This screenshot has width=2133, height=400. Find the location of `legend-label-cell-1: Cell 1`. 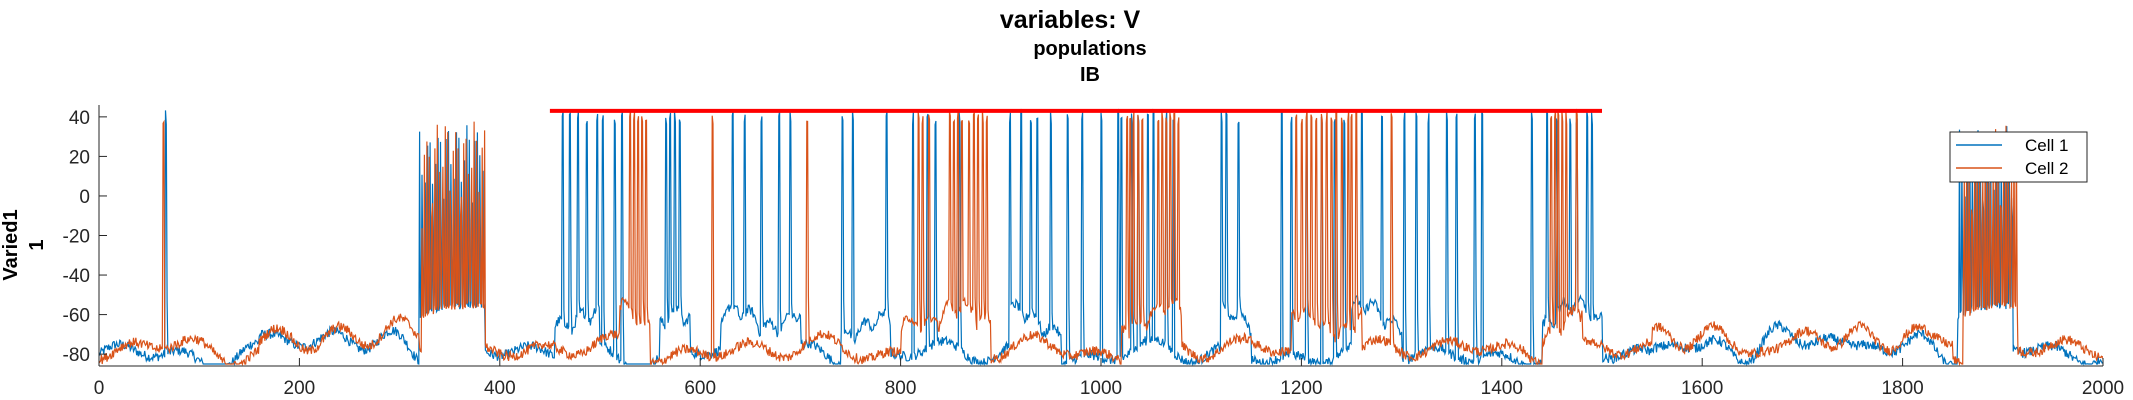

legend-label-cell-1: Cell 1 is located at coordinates (2046, 145).